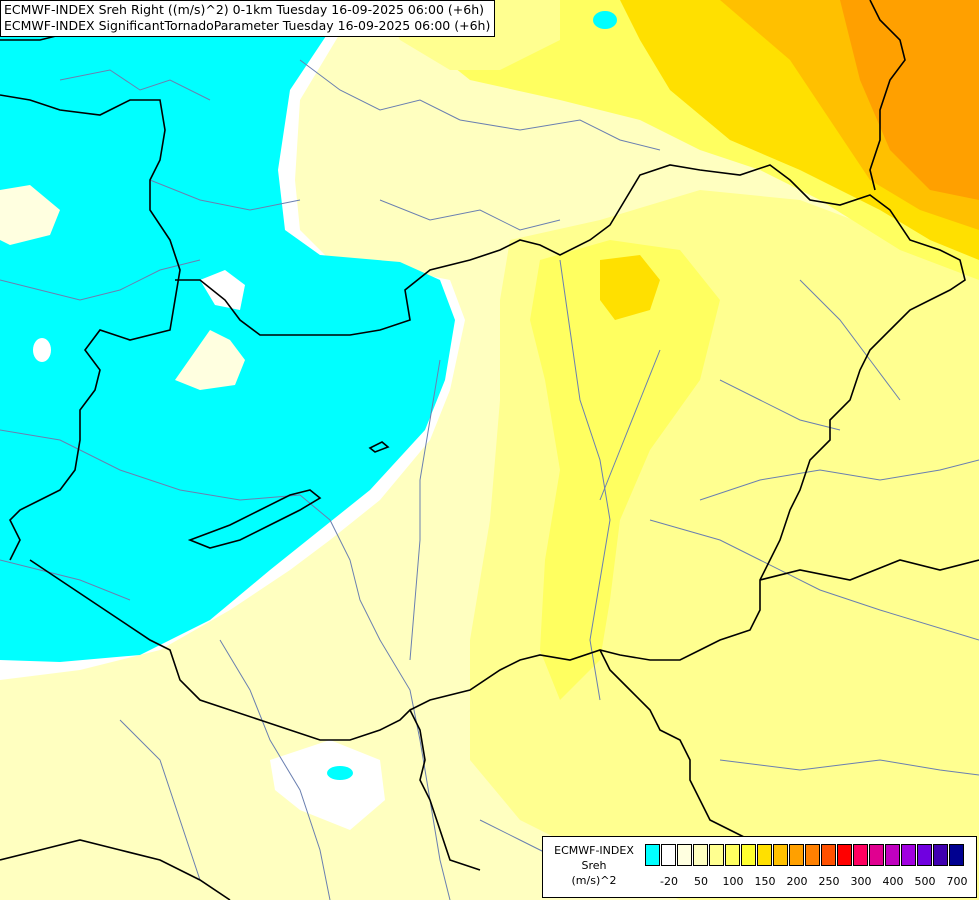 This screenshot has width=979, height=900. Describe the element at coordinates (42, 350) in the screenshot. I see `sreh-white-spot` at that location.